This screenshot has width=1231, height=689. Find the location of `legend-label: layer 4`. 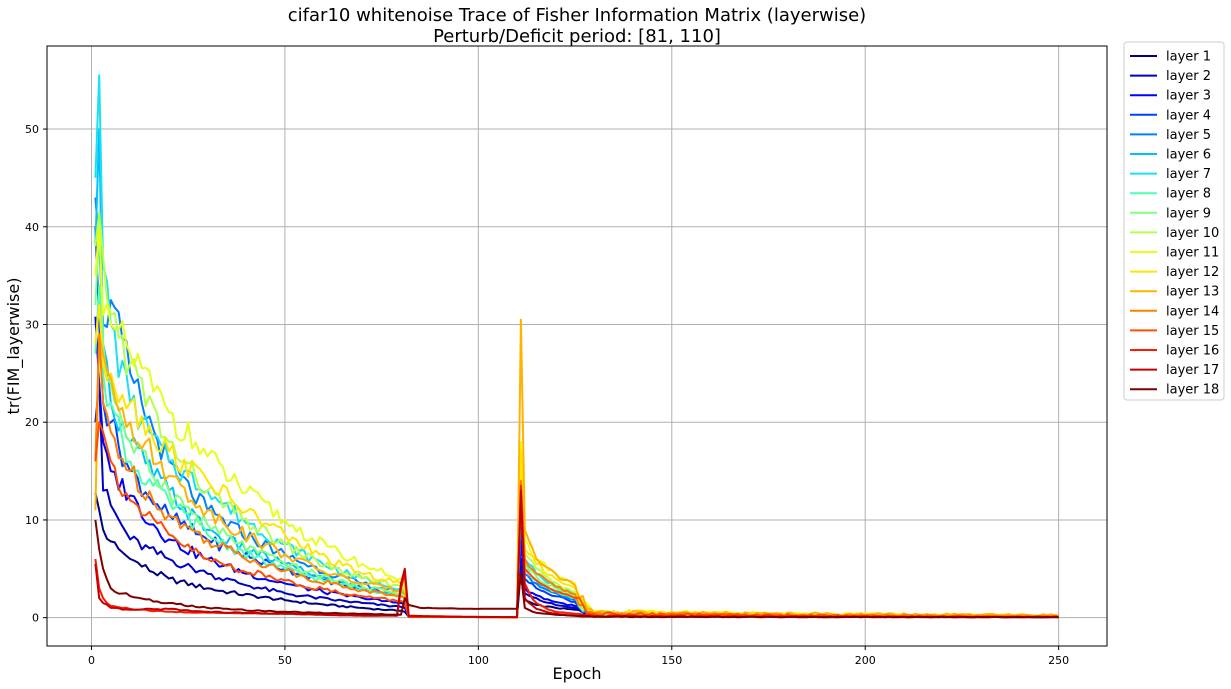

legend-label: layer 4 is located at coordinates (1188, 115).